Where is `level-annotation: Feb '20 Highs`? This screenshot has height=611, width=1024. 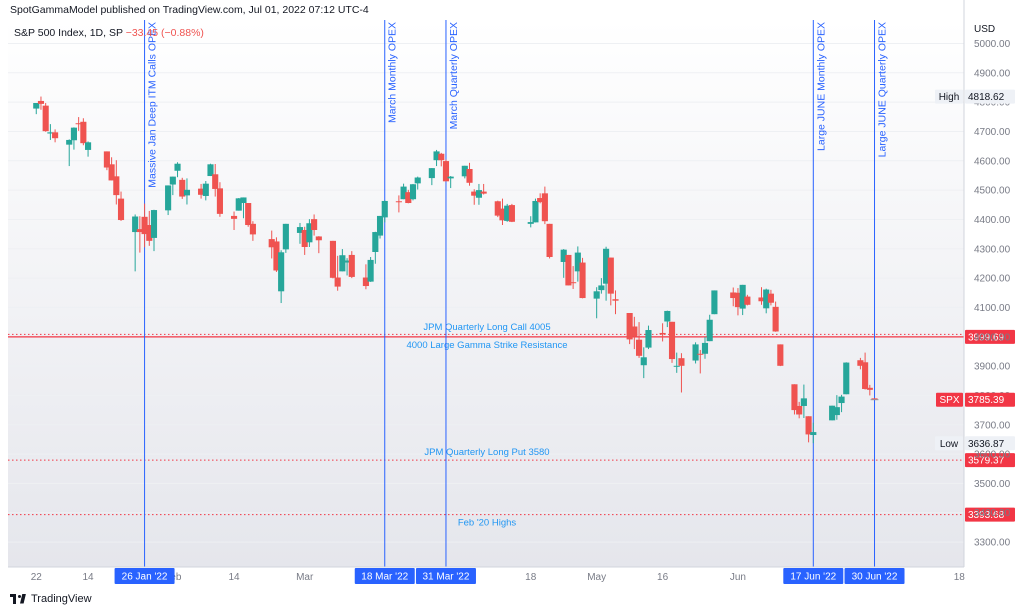 level-annotation: Feb '20 Highs is located at coordinates (487, 523).